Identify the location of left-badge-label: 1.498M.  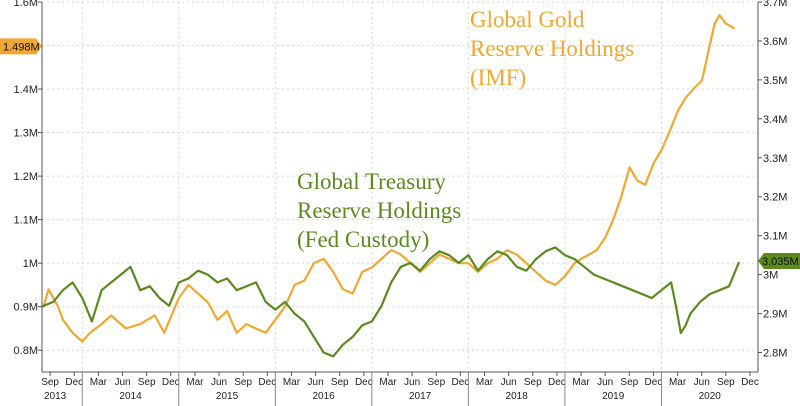
(21, 47).